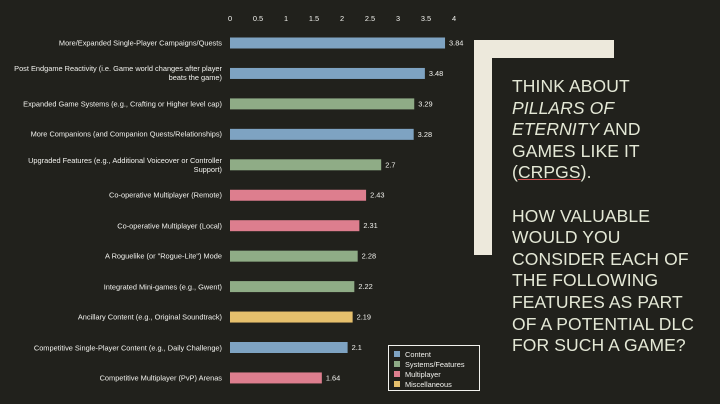  I want to click on y-tick-label: A Roguelike (or "Rogue-Lite") Mode, so click(163, 256).